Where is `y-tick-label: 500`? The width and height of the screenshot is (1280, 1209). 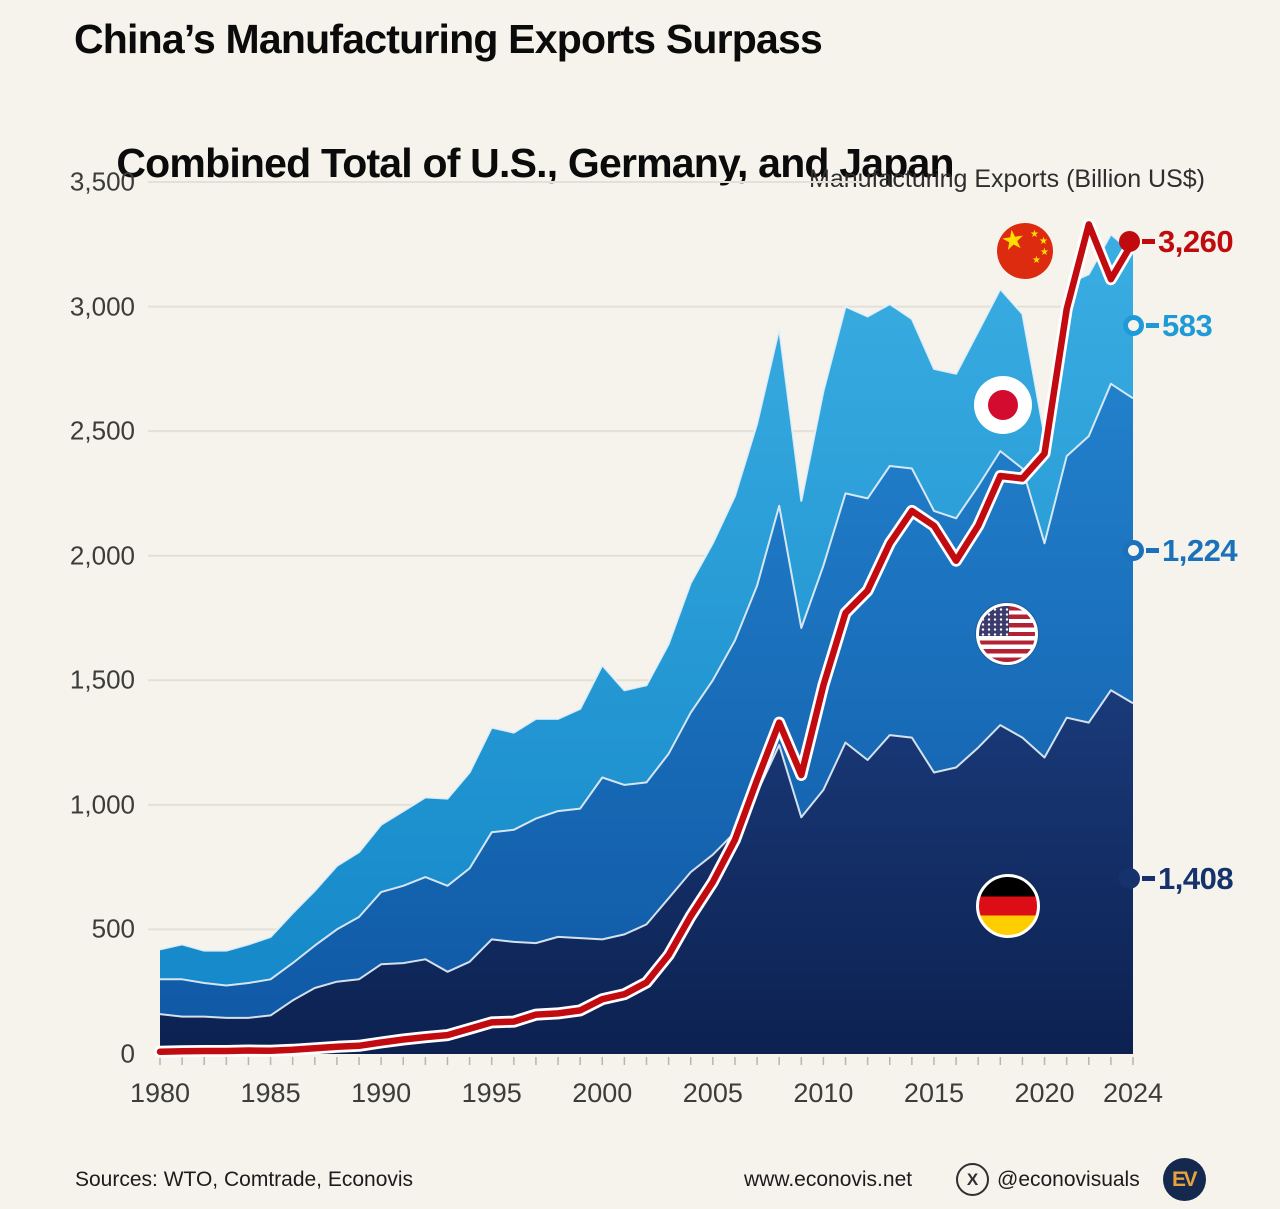
y-tick-label: 500 is located at coordinates (113, 928).